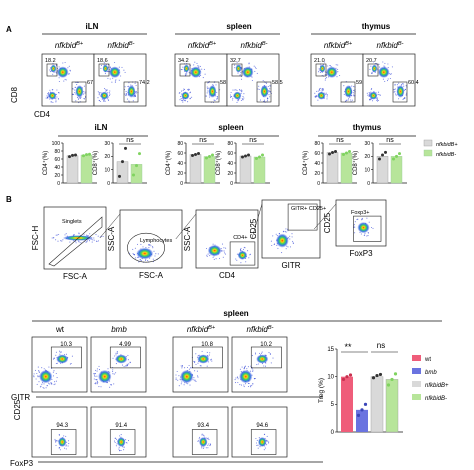  I want to click on cd4-cd8-flow-plot: 18.6 74.2, so click(121, 80).